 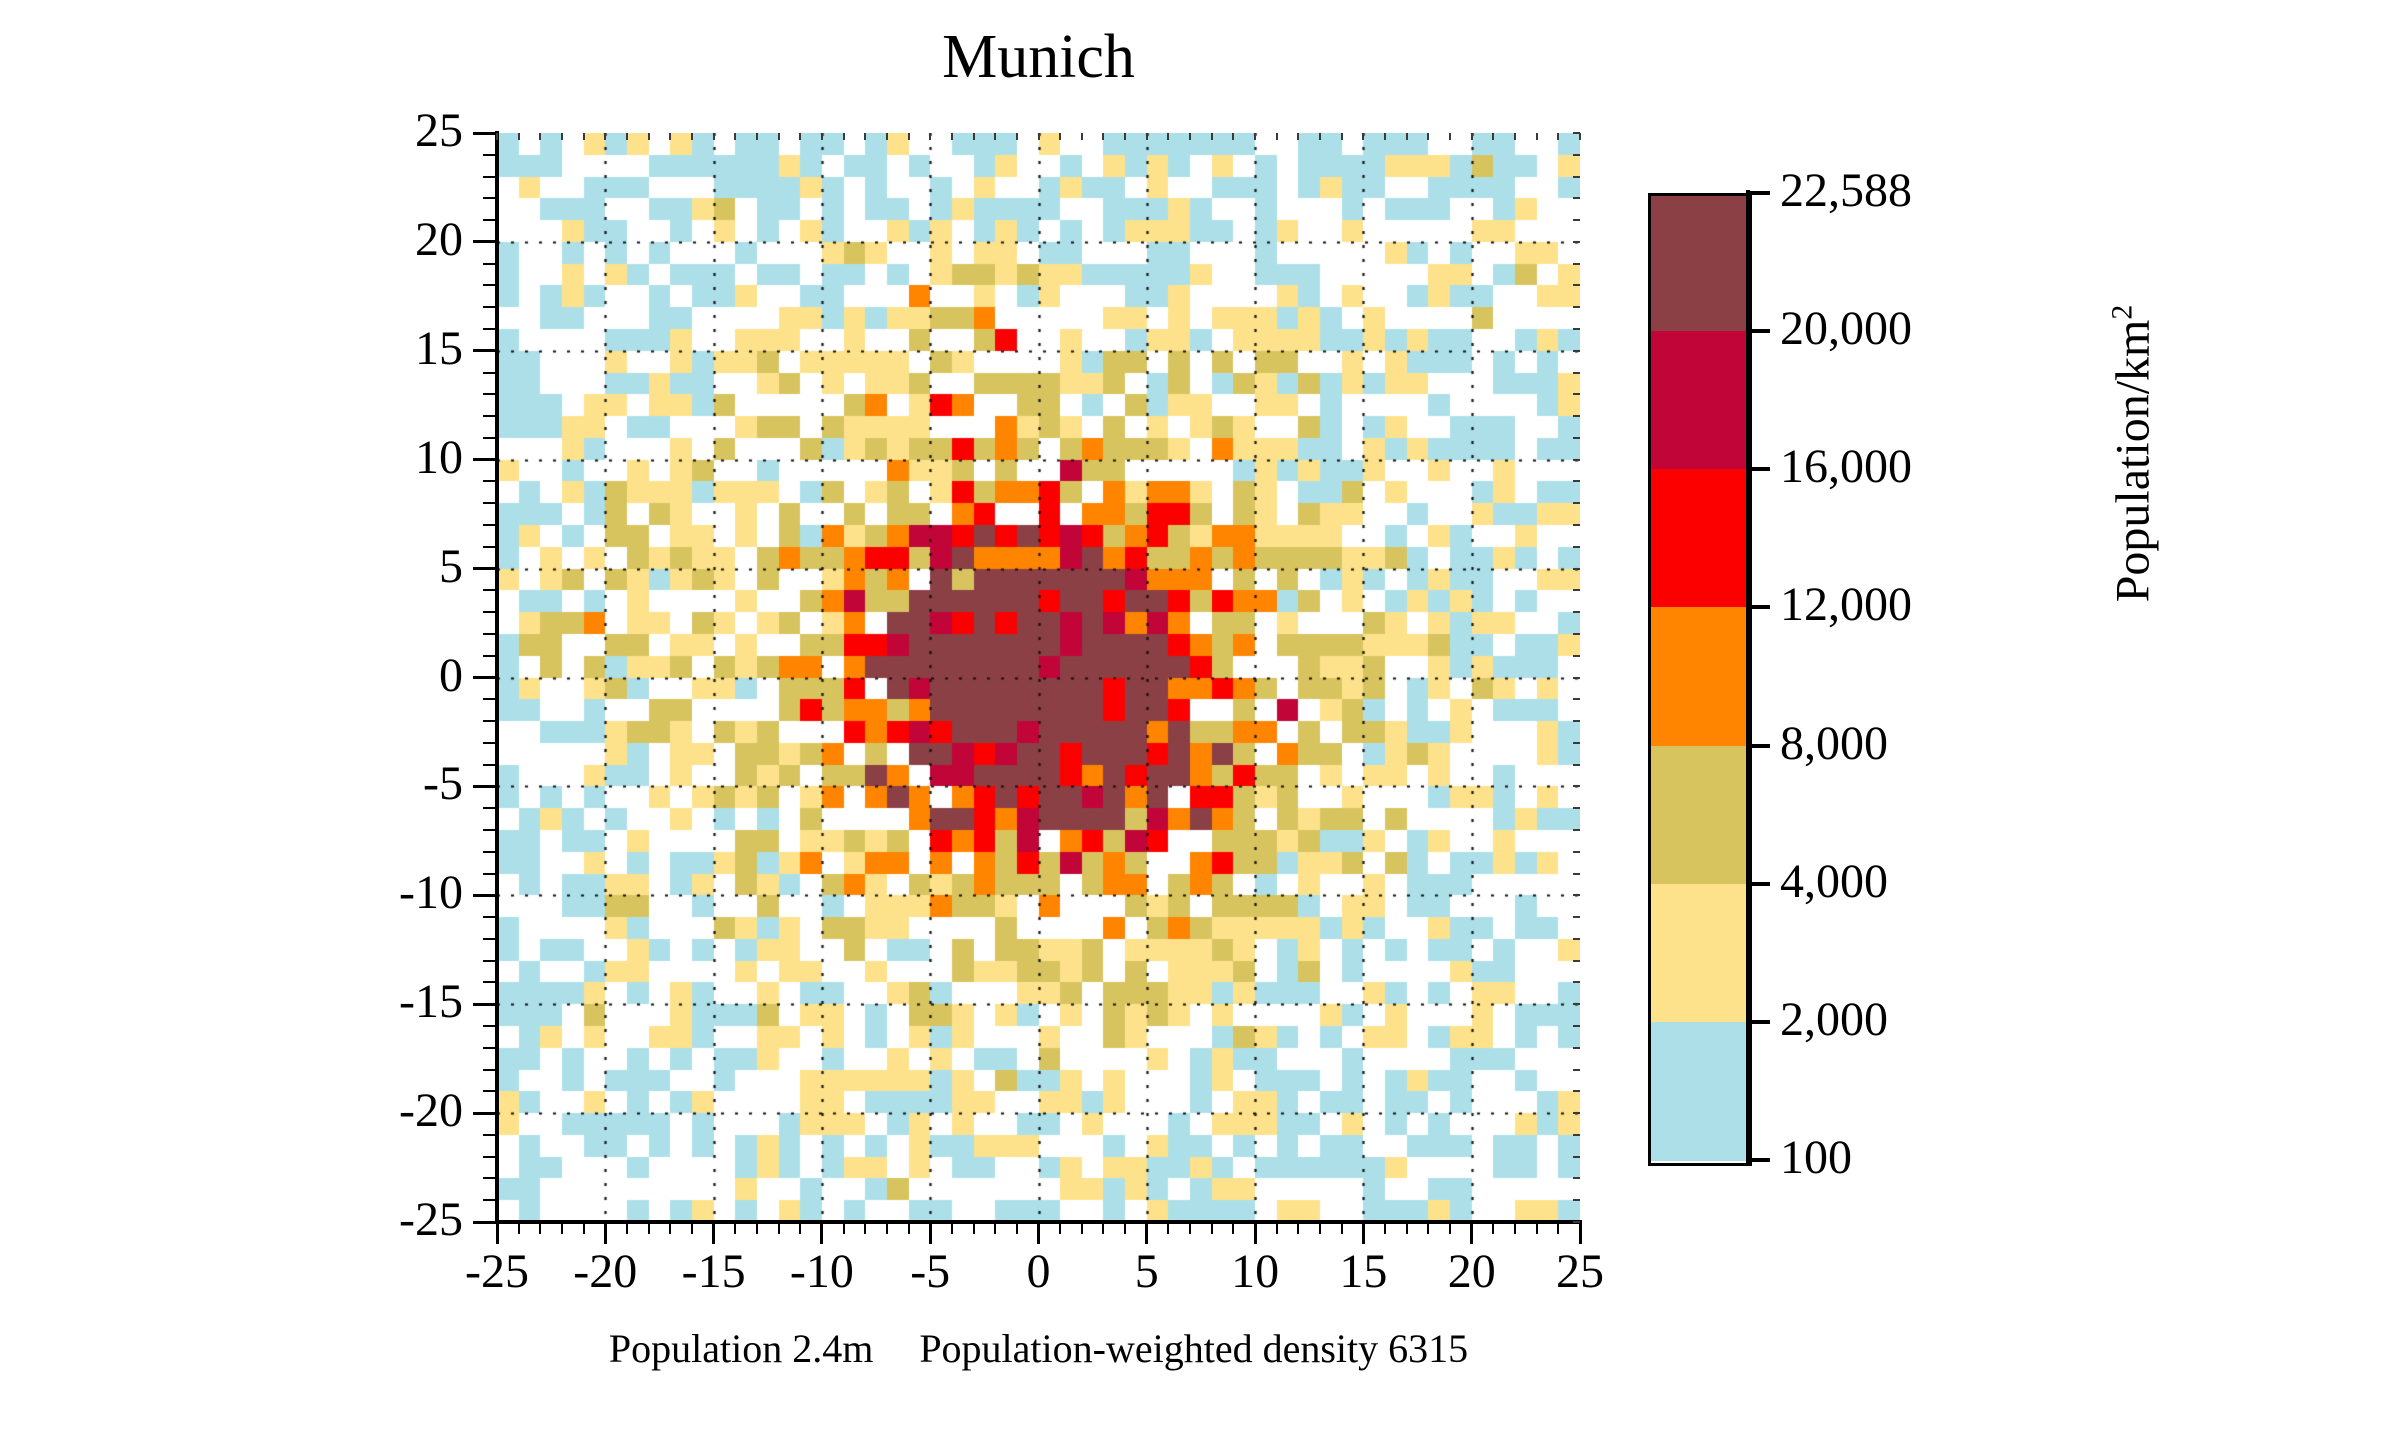 What do you see at coordinates (1363, 1271) in the screenshot?
I see `x-tick-label: 15` at bounding box center [1363, 1271].